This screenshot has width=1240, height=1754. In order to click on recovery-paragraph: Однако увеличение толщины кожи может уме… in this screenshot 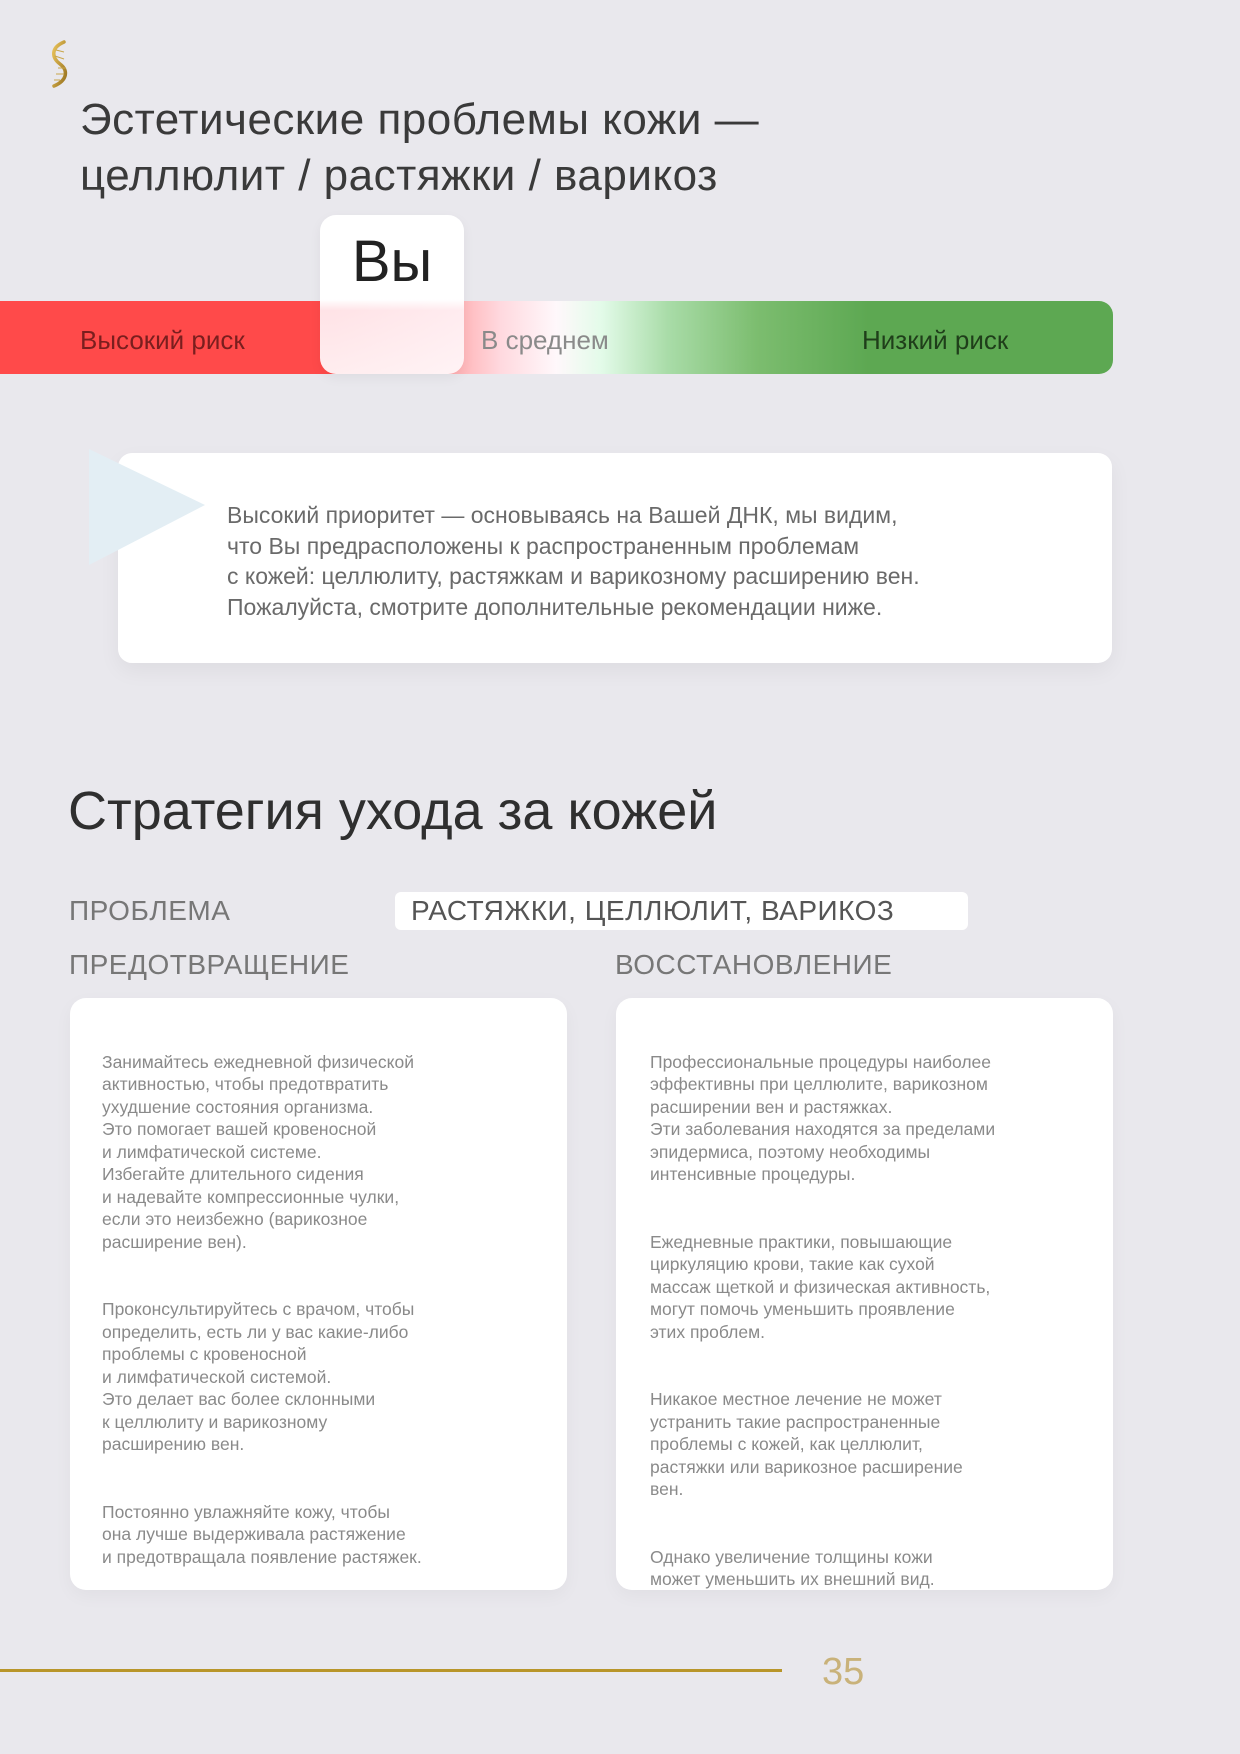, I will do `click(792, 1568)`.